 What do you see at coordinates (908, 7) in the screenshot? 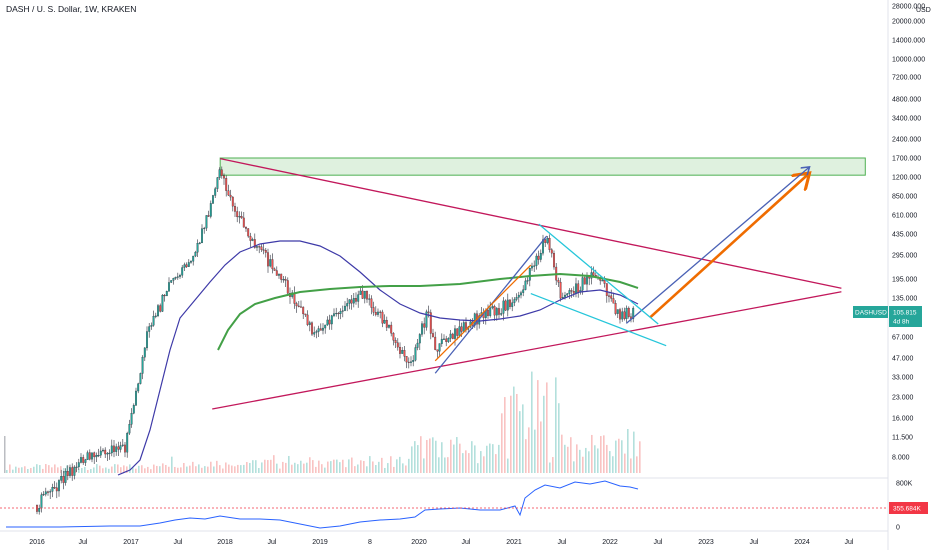
I see `price-tick-label: 28000.000` at bounding box center [908, 7].